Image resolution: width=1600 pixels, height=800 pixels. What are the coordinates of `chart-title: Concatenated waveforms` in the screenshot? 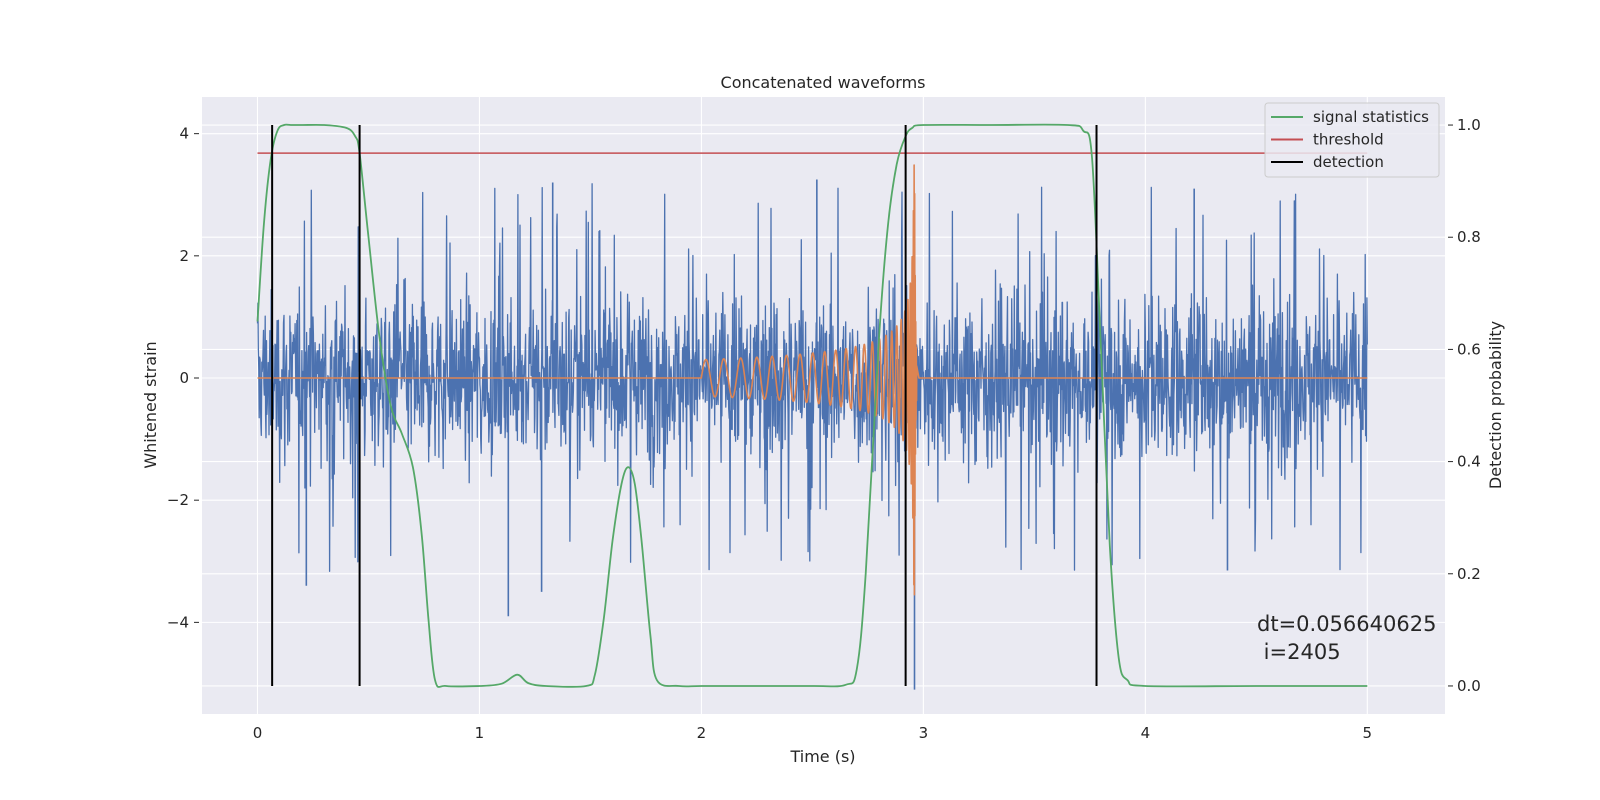 It's located at (823, 82).